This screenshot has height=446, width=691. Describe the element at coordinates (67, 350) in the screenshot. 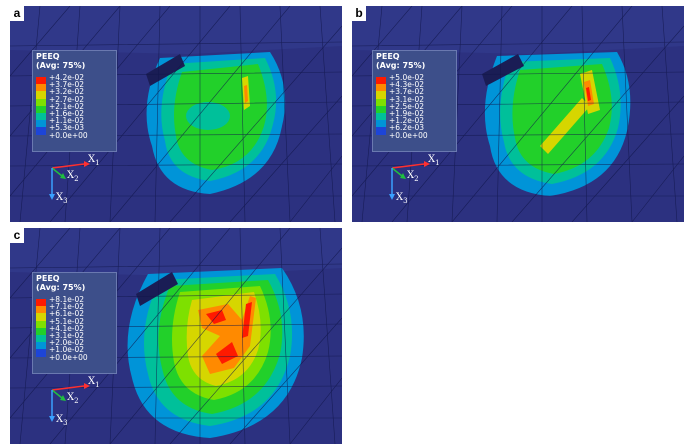

I see `legend-value: +1.0e-02` at that location.